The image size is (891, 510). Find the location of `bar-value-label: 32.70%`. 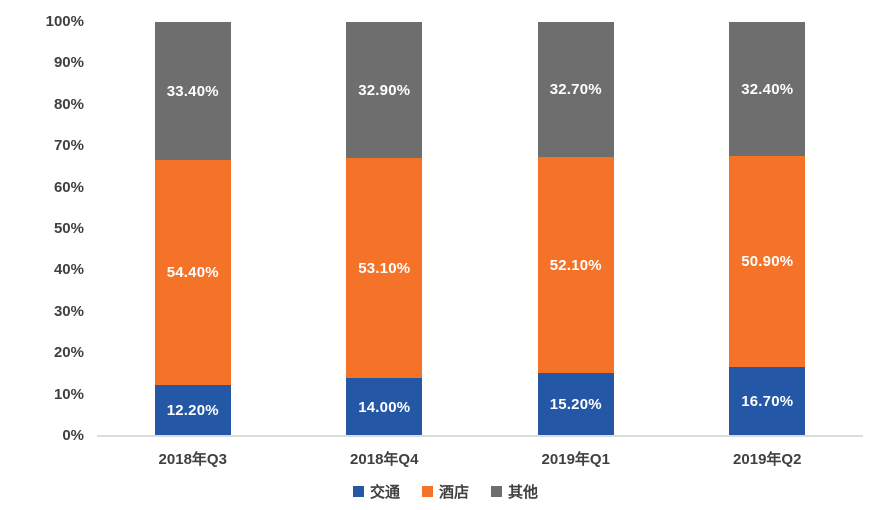

bar-value-label: 32.70% is located at coordinates (575, 90).